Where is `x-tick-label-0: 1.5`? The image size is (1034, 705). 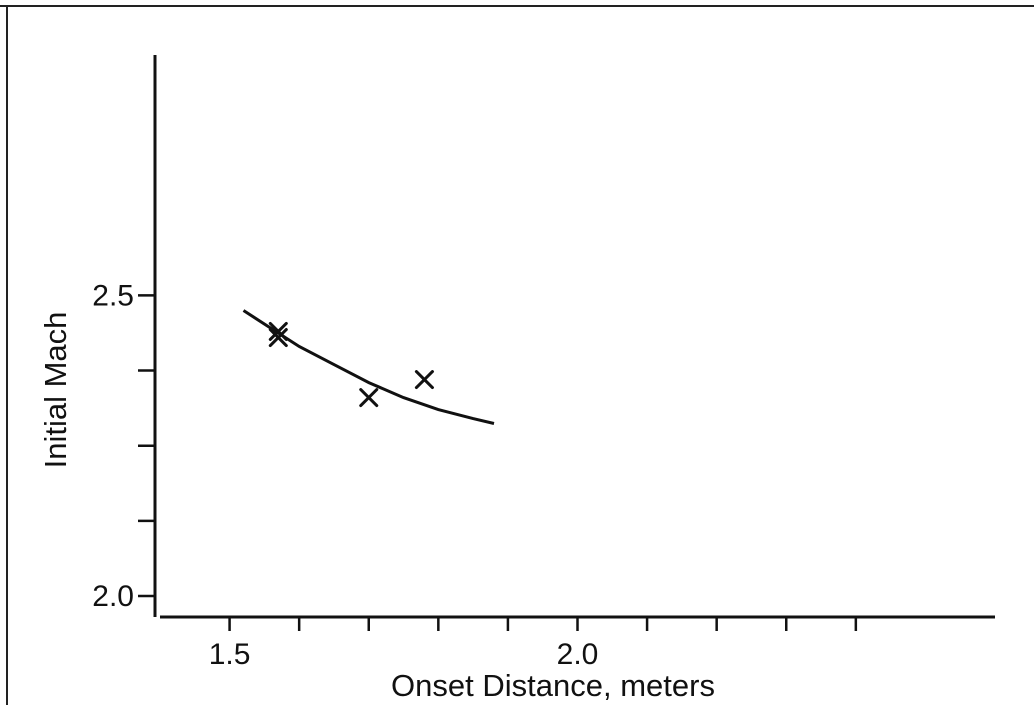 x-tick-label-0: 1.5 is located at coordinates (230, 654).